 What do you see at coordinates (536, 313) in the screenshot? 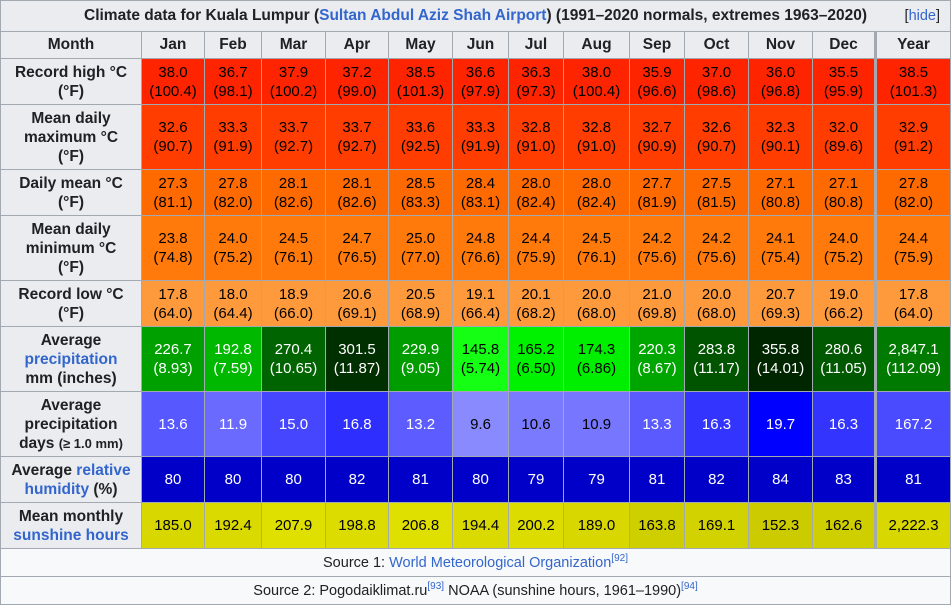
I see `fahrenheit-value: (68.2)` at bounding box center [536, 313].